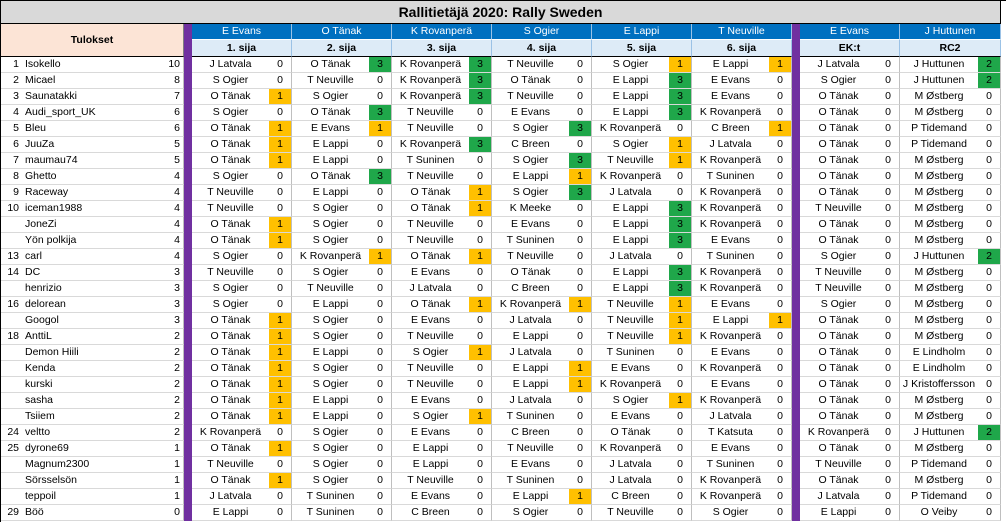 The image size is (1006, 522). I want to click on pick-cell: E Lappi 1, so click(542, 385).